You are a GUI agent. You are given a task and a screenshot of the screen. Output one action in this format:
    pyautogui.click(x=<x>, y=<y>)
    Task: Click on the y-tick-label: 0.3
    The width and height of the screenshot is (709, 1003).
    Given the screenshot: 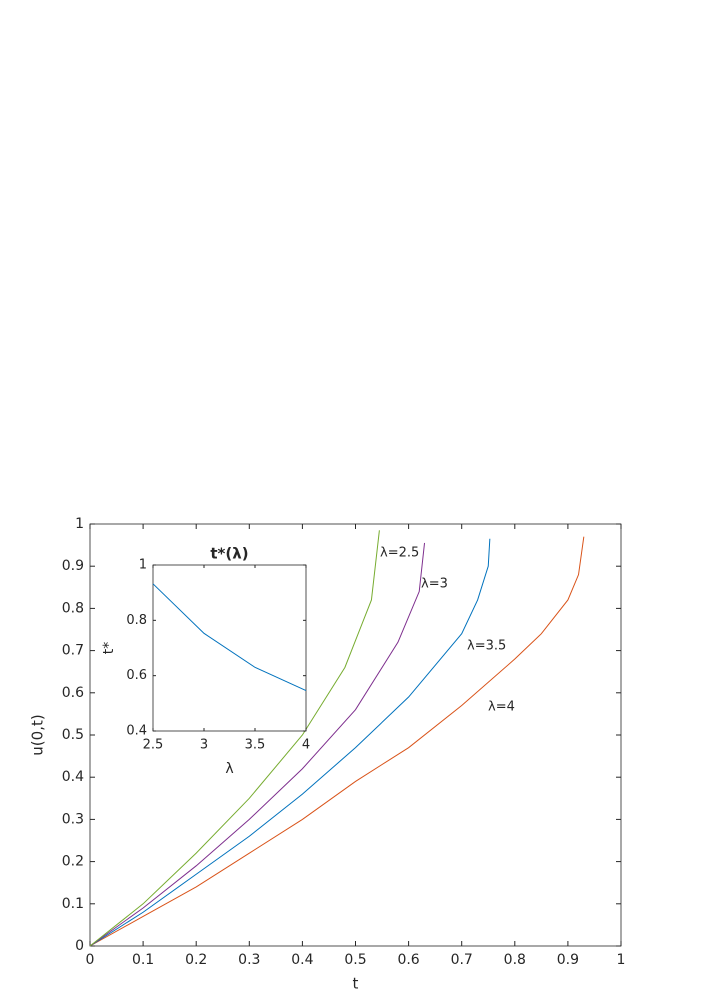 What is the action you would take?
    pyautogui.click(x=73, y=819)
    